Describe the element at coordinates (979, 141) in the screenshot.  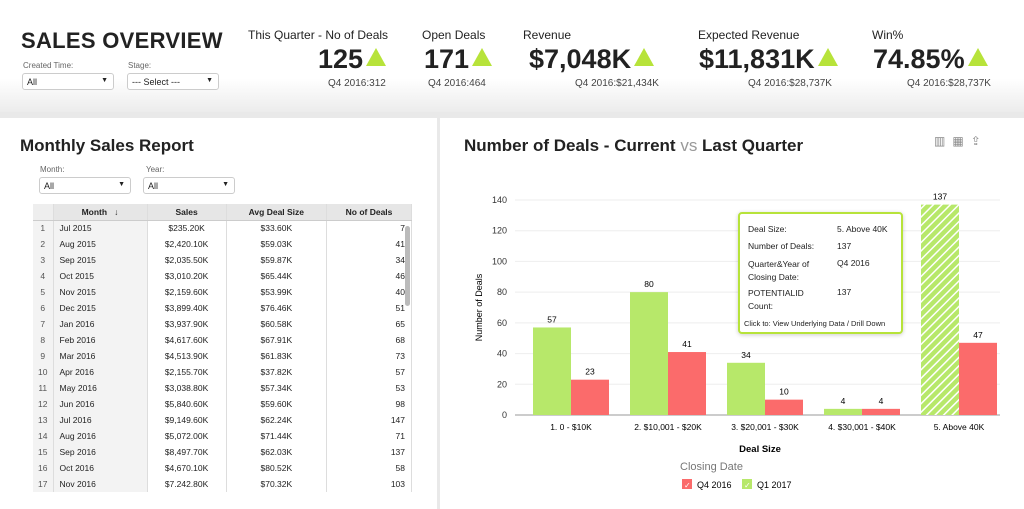
I see `export-icon: ⇪` at that location.